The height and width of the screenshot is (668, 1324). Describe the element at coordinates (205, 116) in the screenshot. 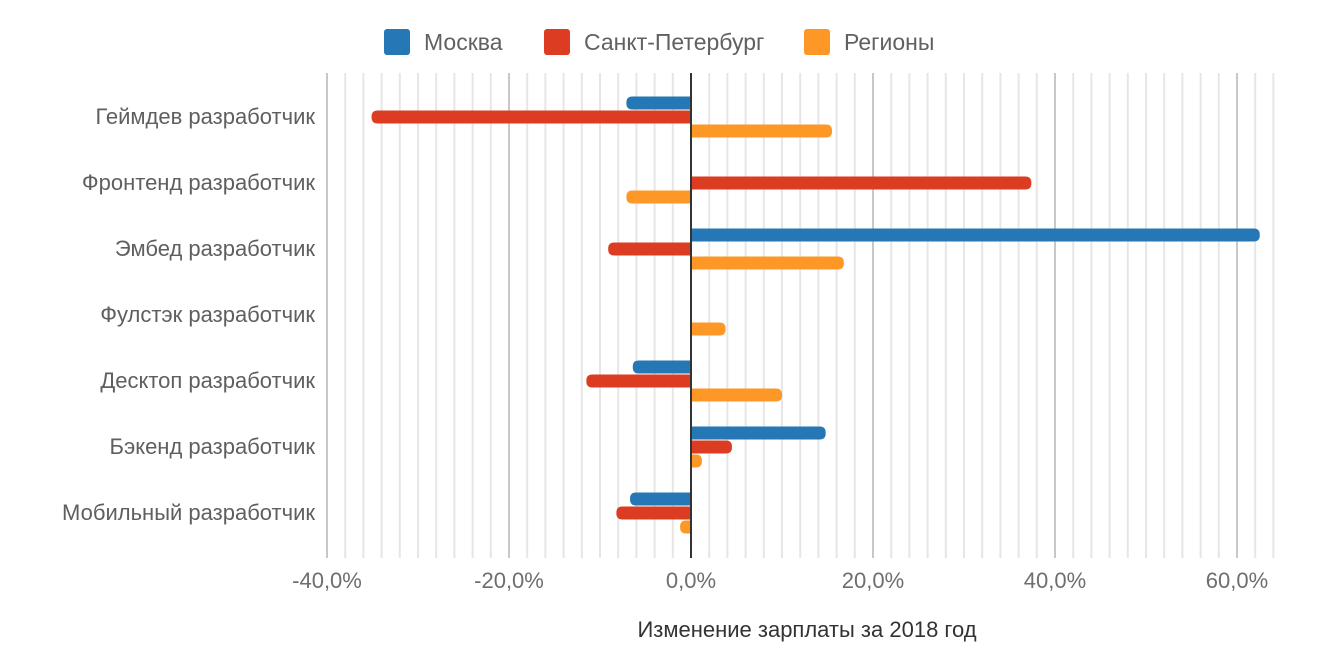

I see `category-label: Геймдев разработчик` at that location.